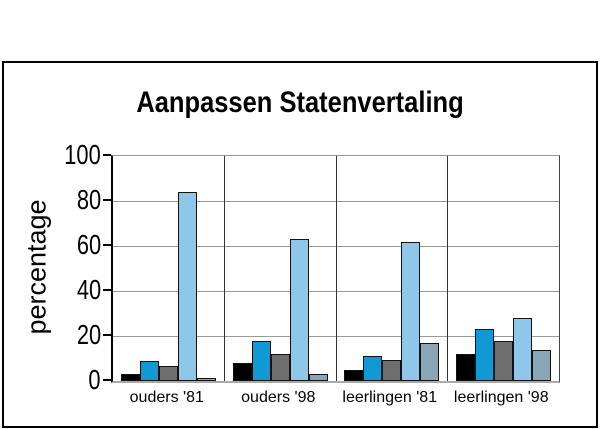 This screenshot has width=600, height=429. What do you see at coordinates (88, 289) in the screenshot?
I see `y-tick-label: 40` at bounding box center [88, 289].